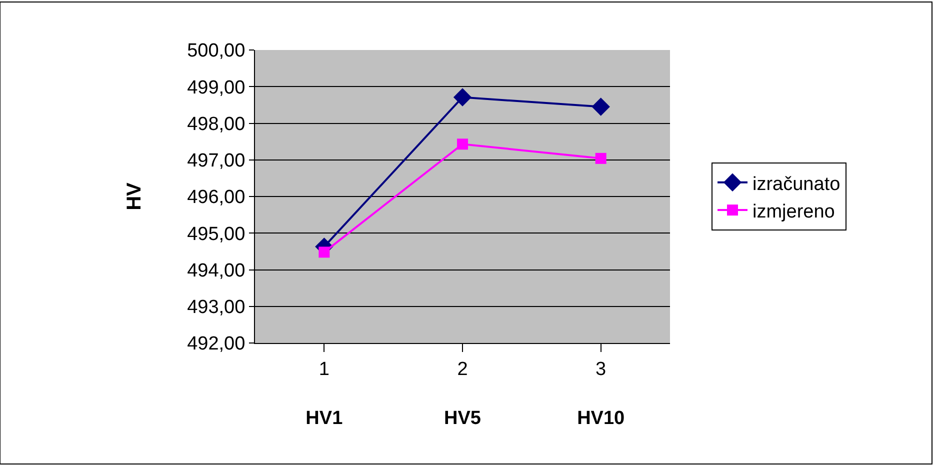 Image resolution: width=934 pixels, height=466 pixels. Describe the element at coordinates (601, 394) in the screenshot. I see `category-label: 3 HV10` at that location.